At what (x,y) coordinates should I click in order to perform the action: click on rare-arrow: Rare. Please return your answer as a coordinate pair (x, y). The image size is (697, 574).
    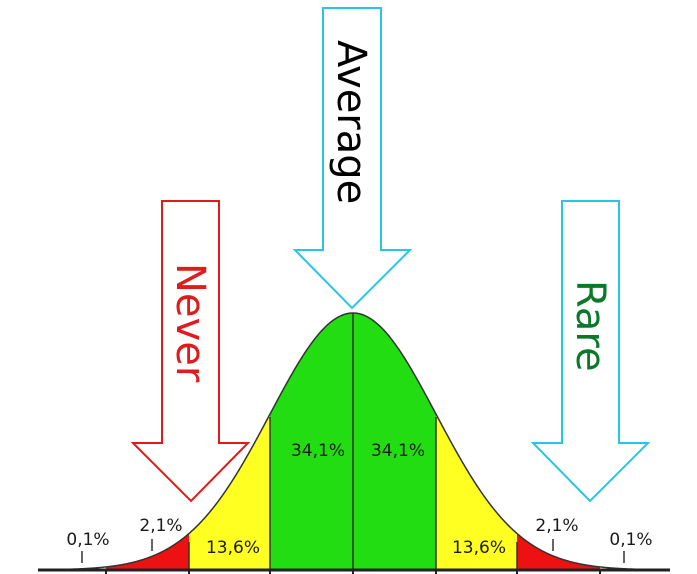
    Looking at the image, I should click on (590, 351).